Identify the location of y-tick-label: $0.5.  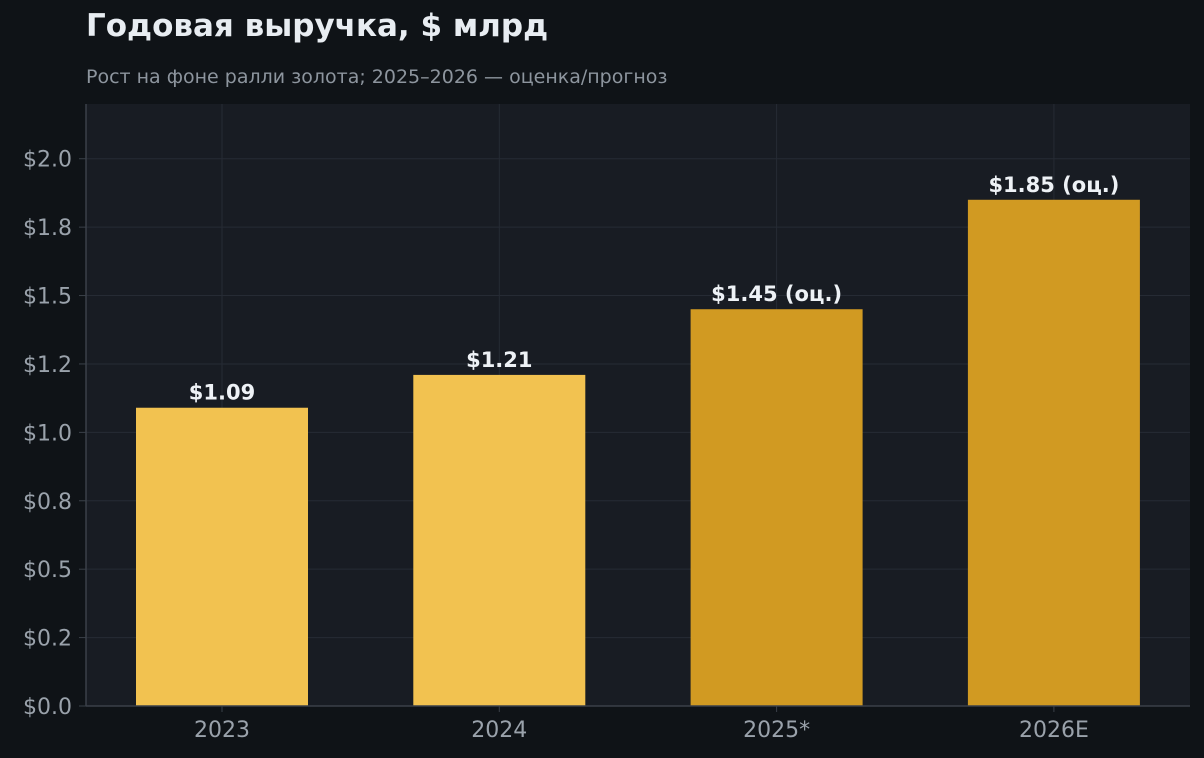
(47, 570).